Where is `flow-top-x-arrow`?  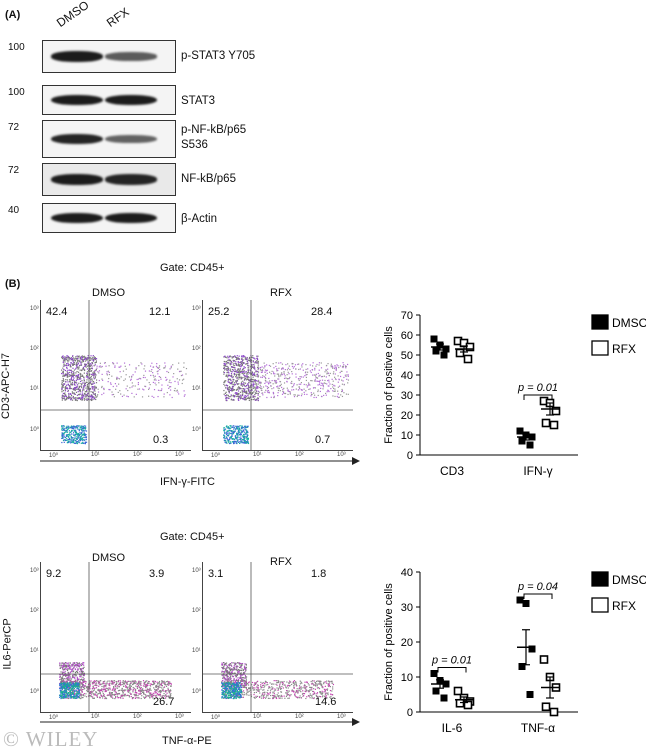 flow-top-x-arrow is located at coordinates (200, 461).